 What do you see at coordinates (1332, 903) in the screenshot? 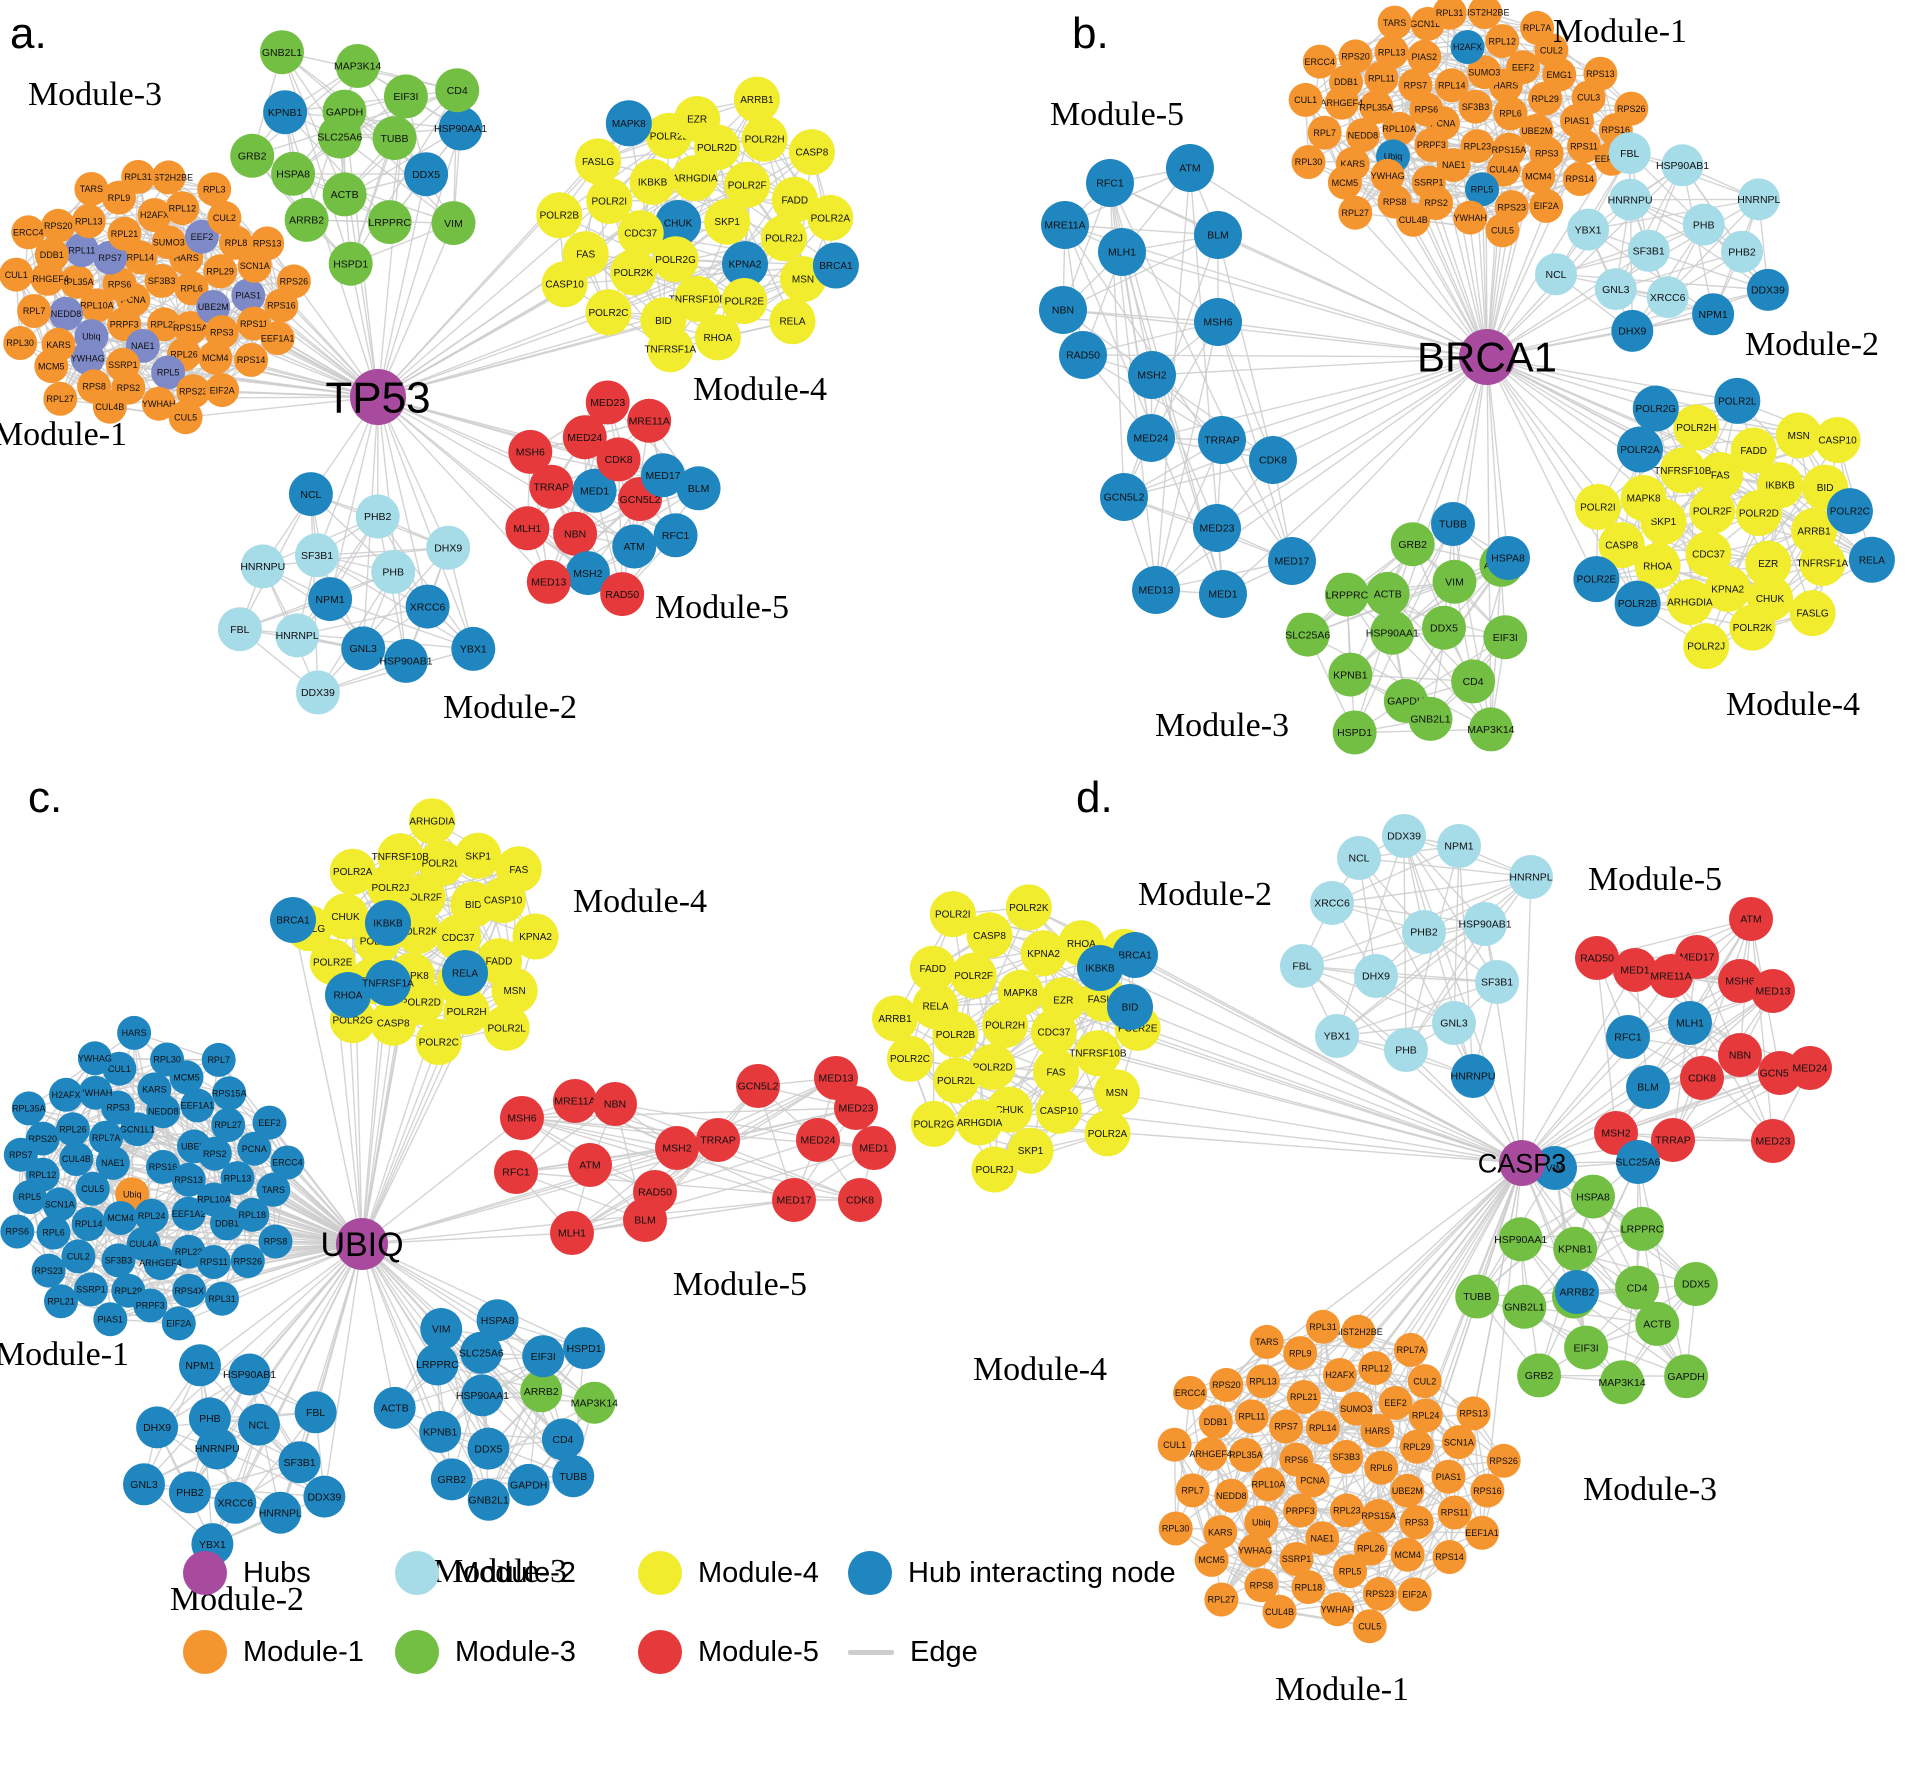
I see `node-XRCC6: XRCC6` at bounding box center [1332, 903].